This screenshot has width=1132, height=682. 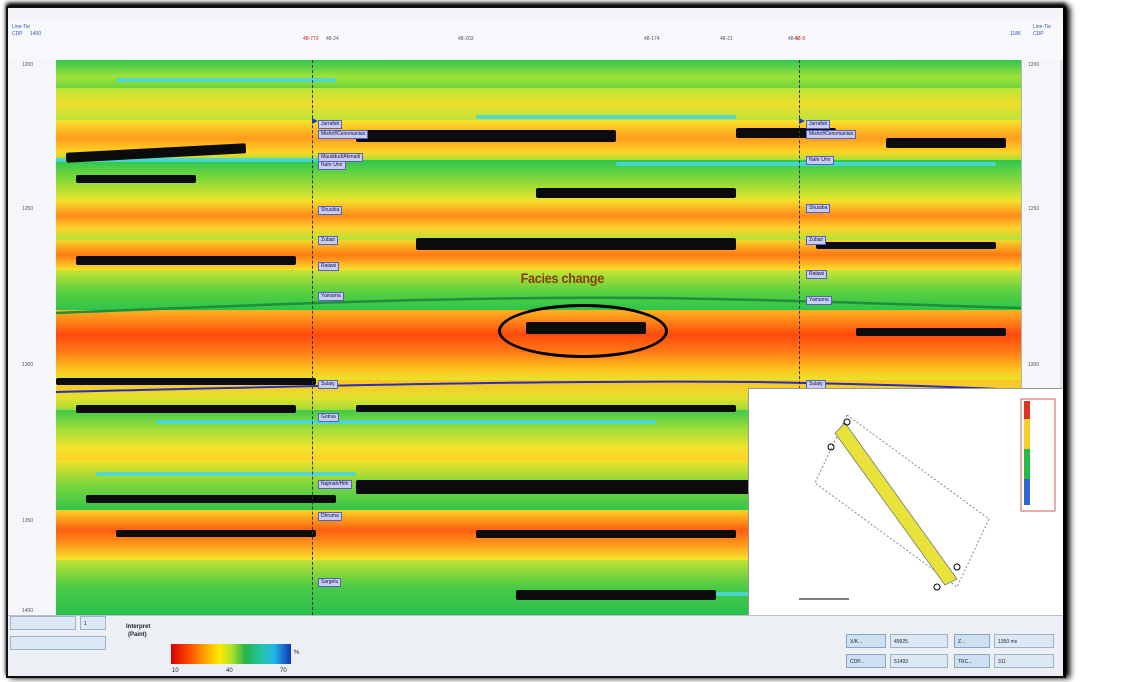 I want to click on well-marker: Gotnia, so click(x=328, y=417).